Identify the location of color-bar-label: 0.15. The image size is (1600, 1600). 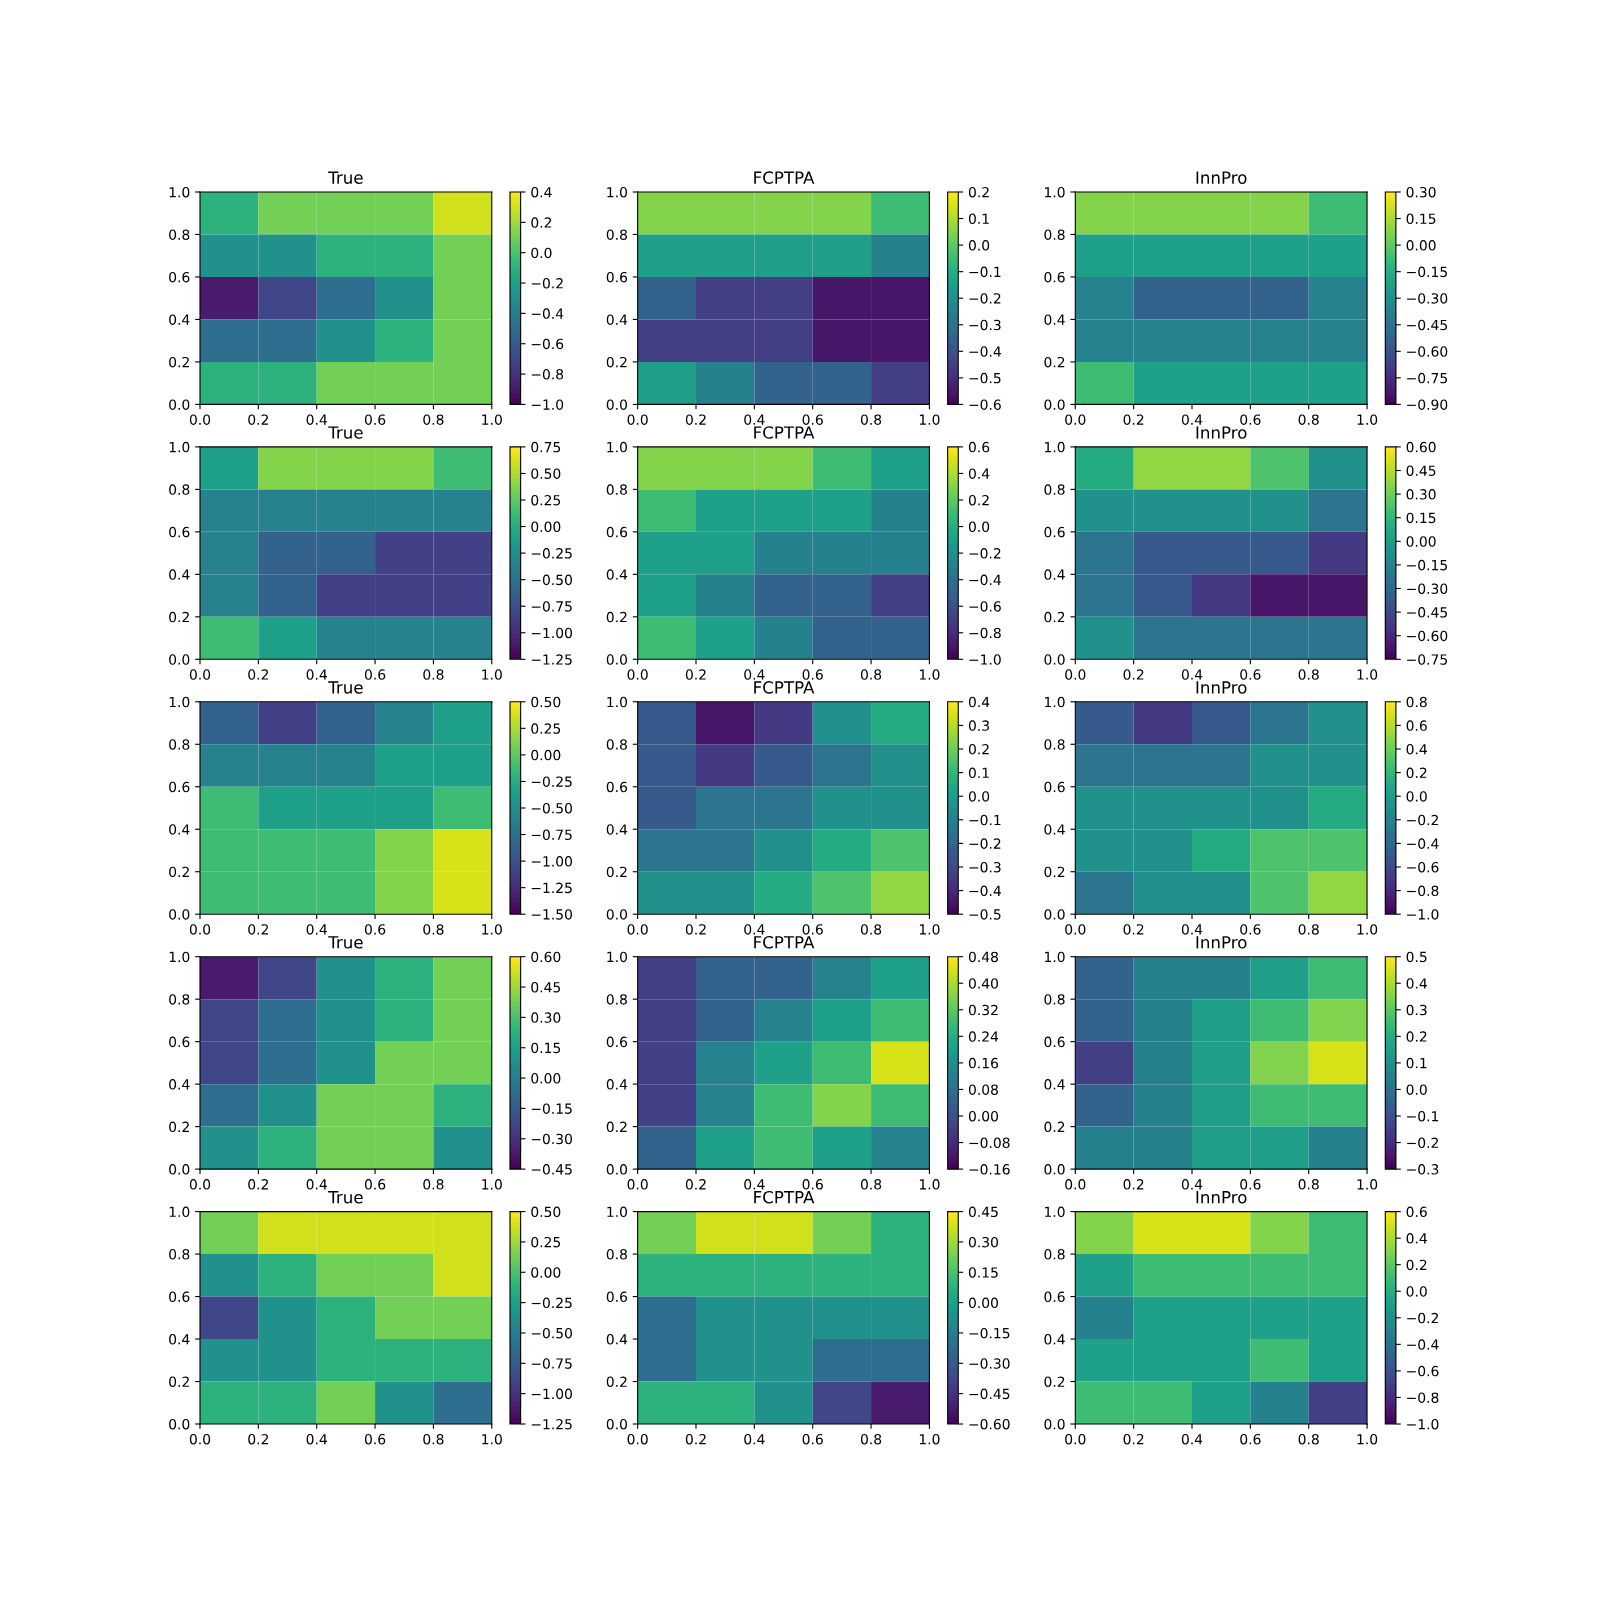
(1421, 518).